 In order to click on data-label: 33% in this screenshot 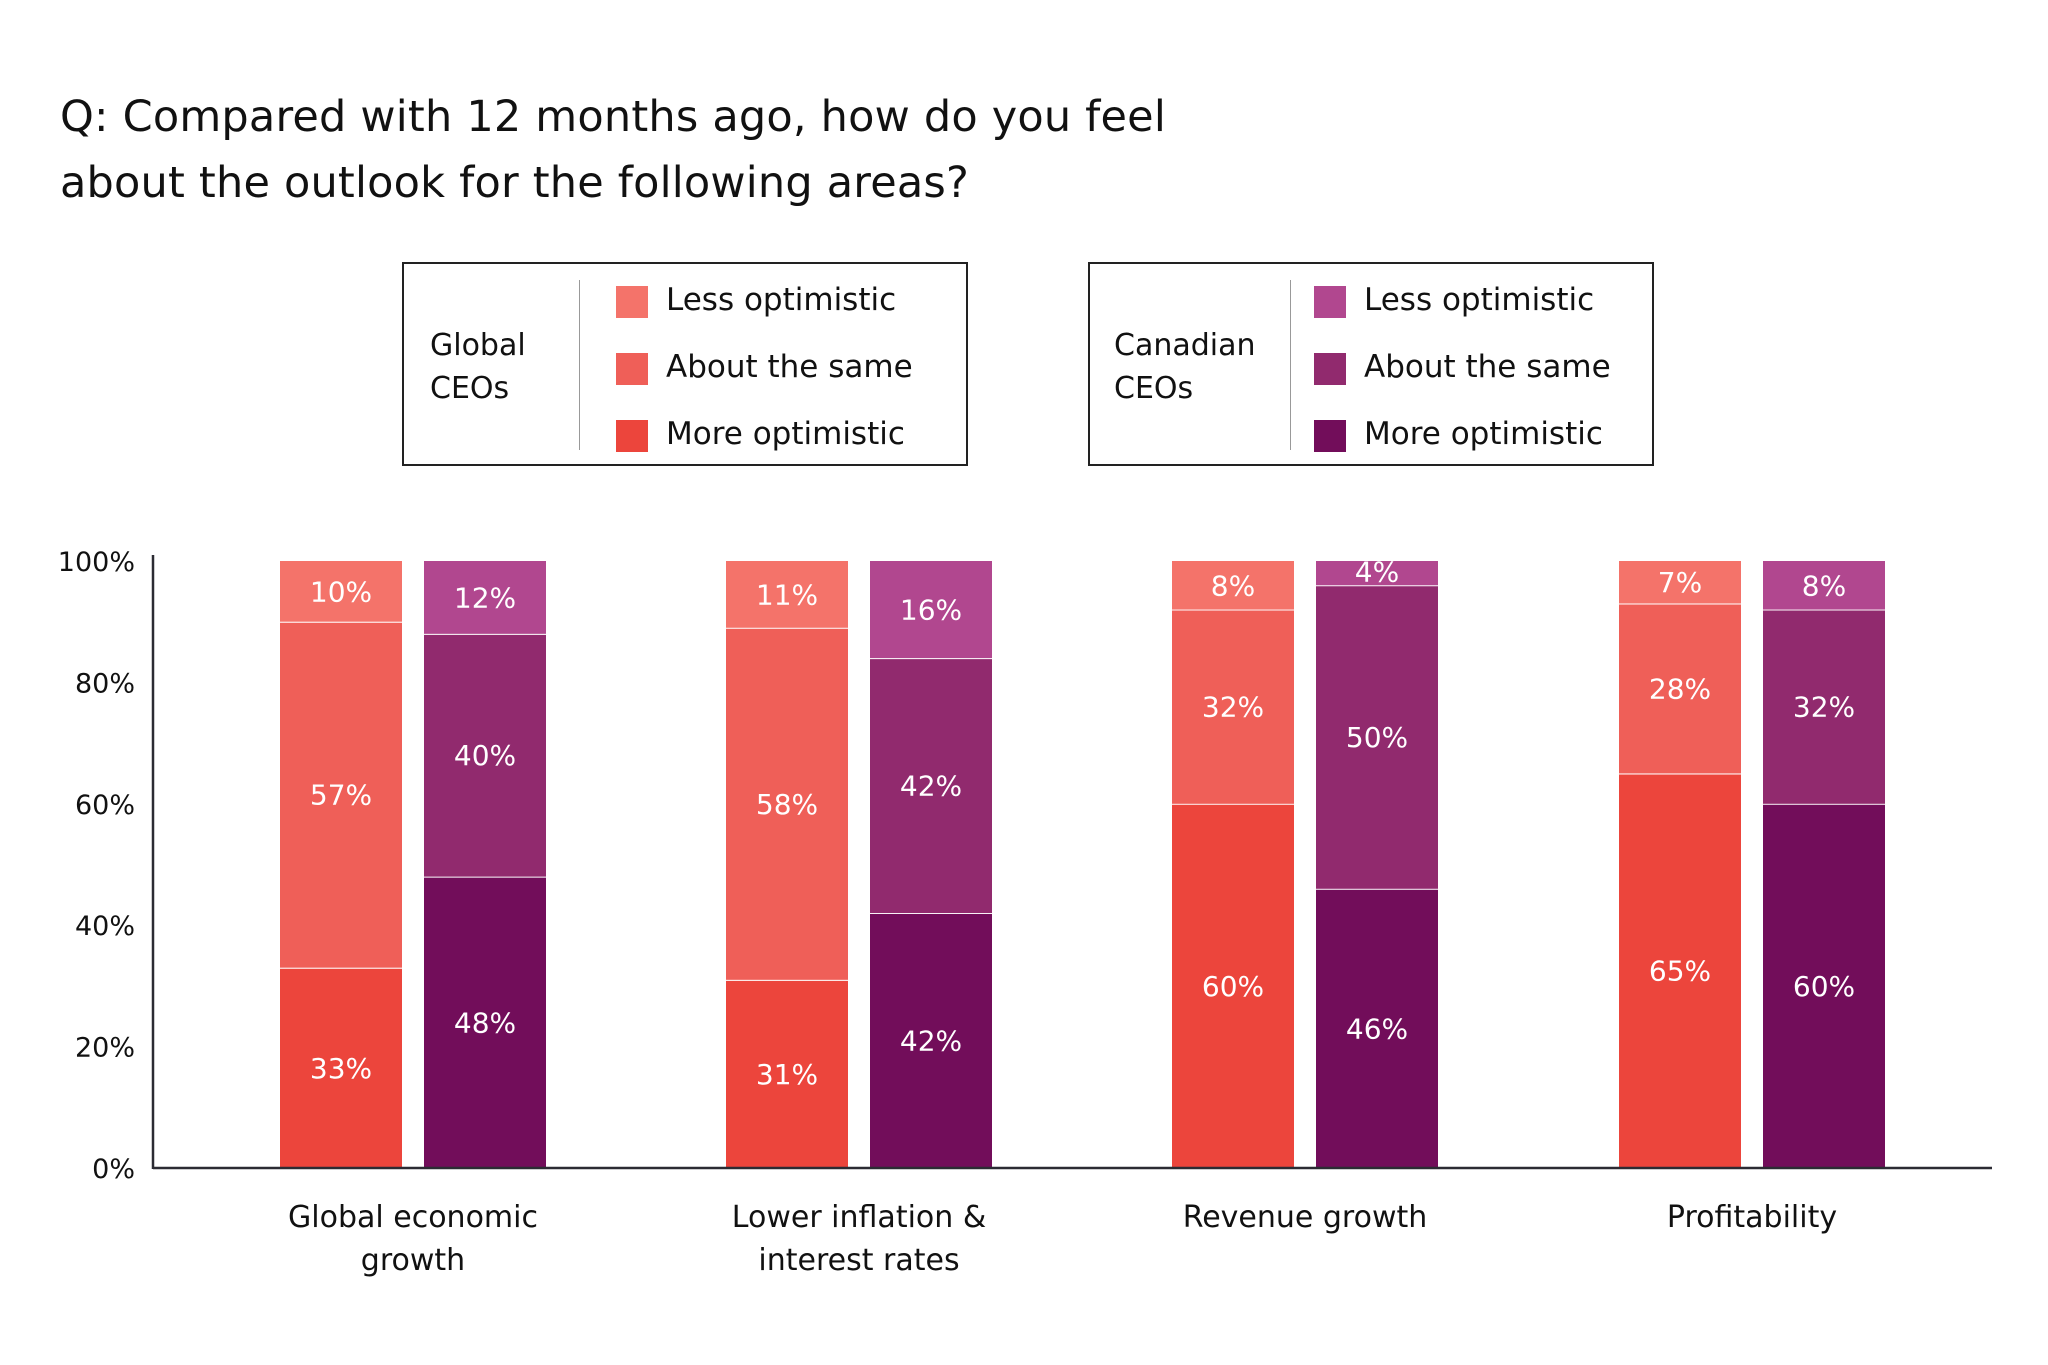, I will do `click(341, 1068)`.